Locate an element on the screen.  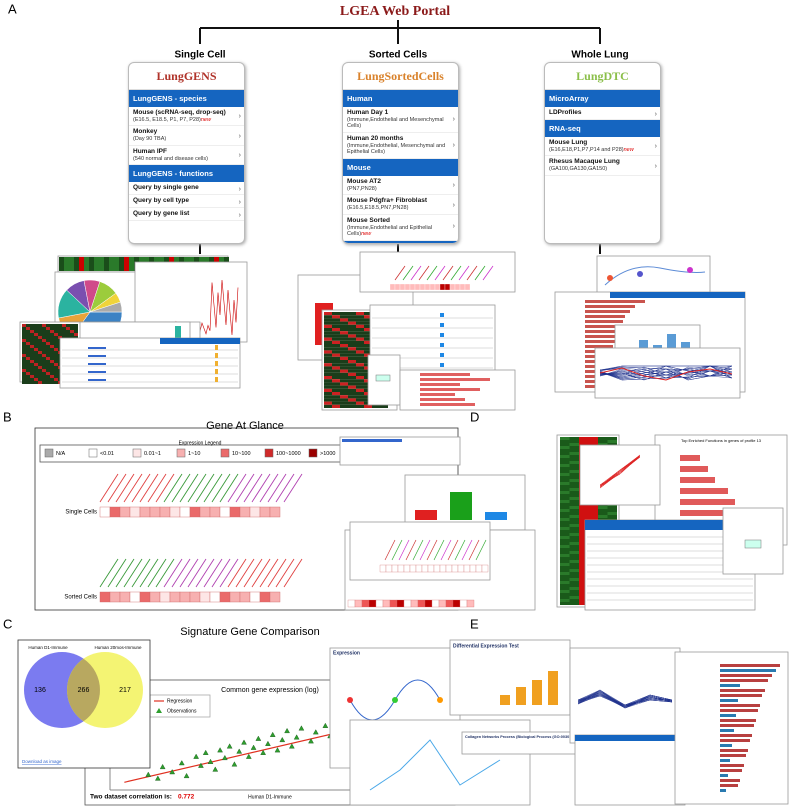
item-detail: (Day 90 TBA) is located at coordinates (150, 139).